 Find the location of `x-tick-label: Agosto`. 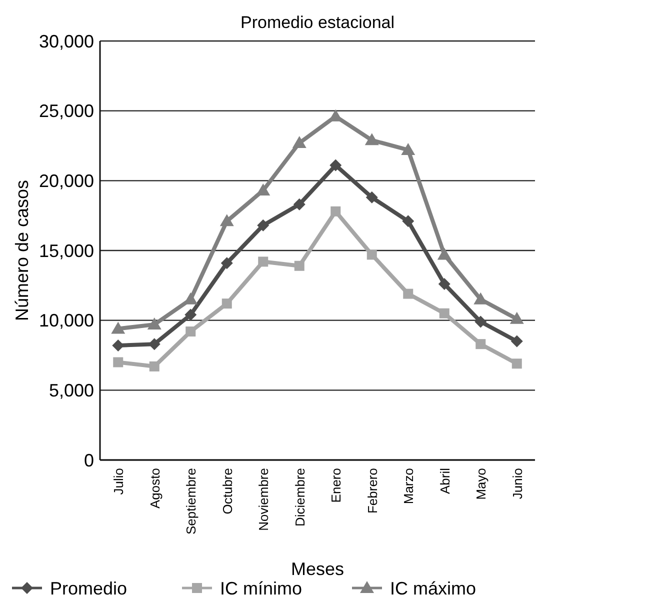

x-tick-label: Agosto is located at coordinates (154, 488).